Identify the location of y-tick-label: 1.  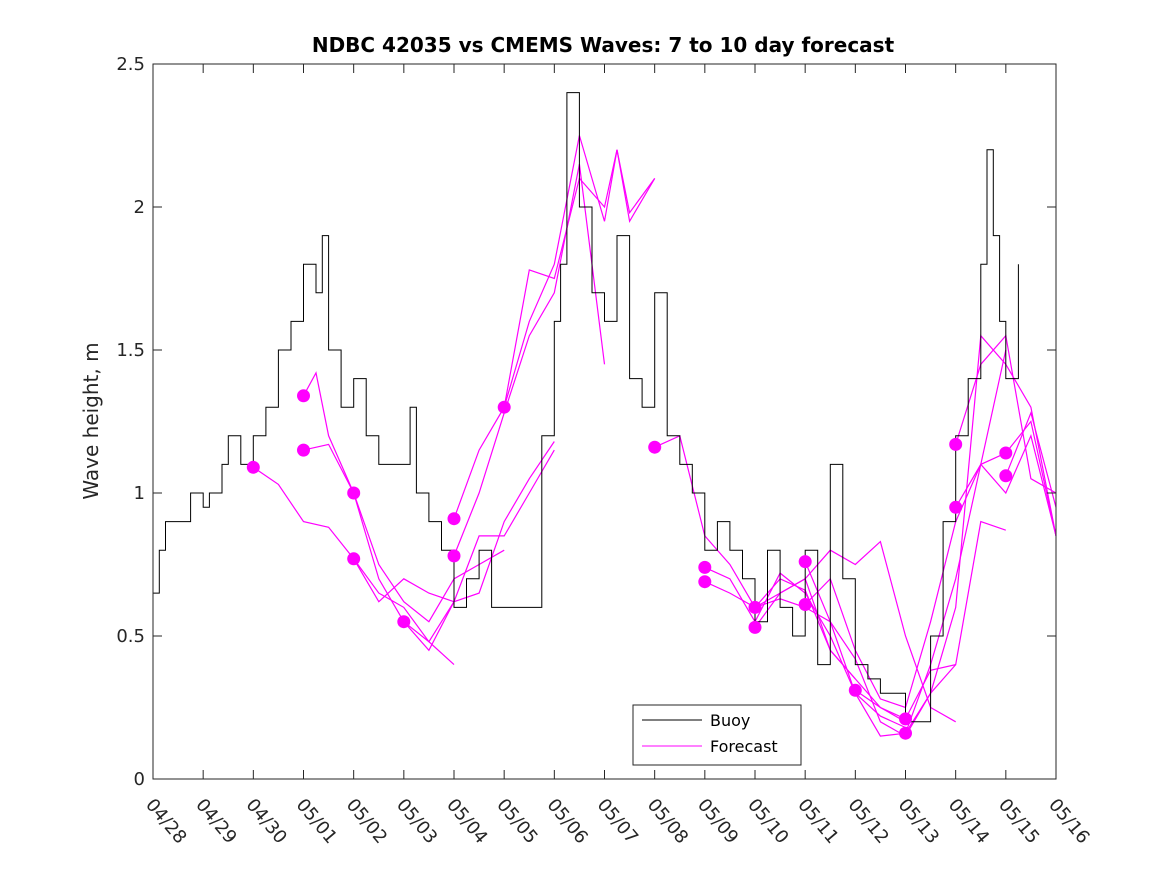
(139, 493).